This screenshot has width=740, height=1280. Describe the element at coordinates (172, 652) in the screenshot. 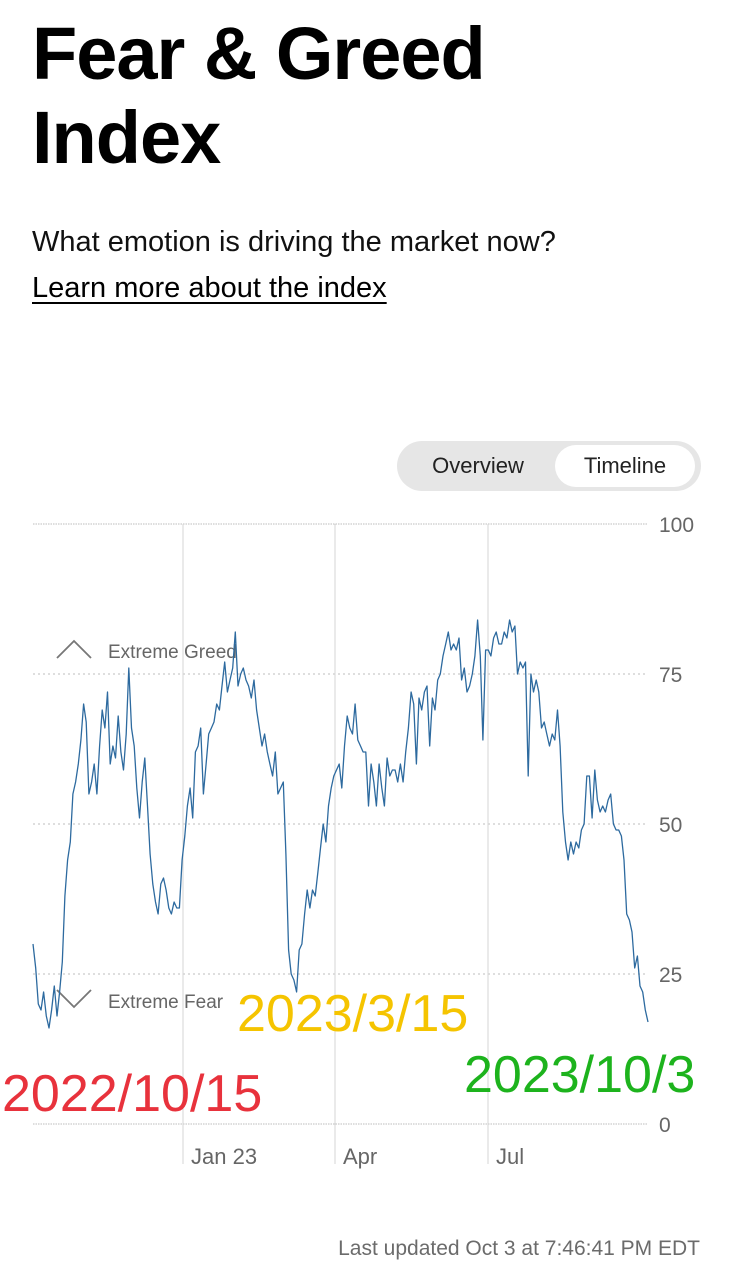

I see `extreme-greed-label: Extreme Greed` at that location.